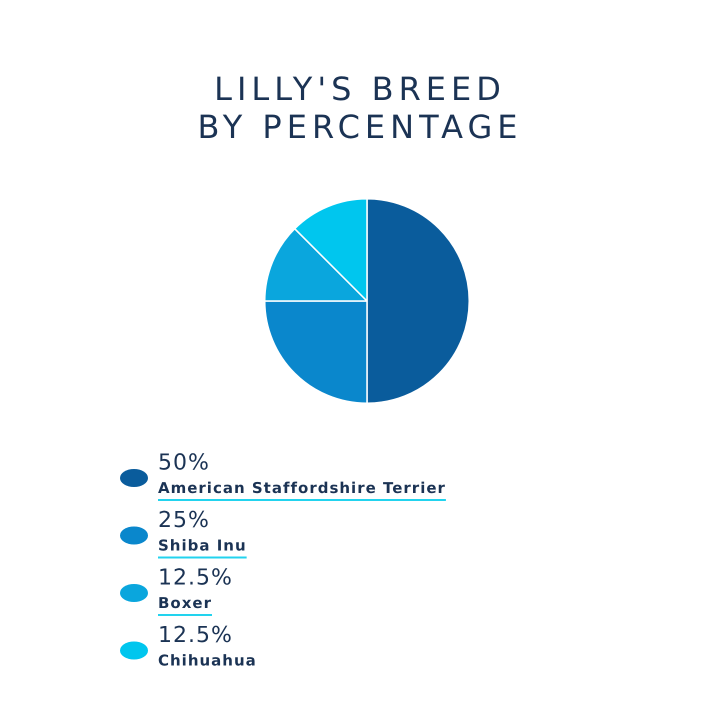  Describe the element at coordinates (360, 108) in the screenshot. I see `chart-title: LILLY'S BREED BY PERCENTAGE` at that location.